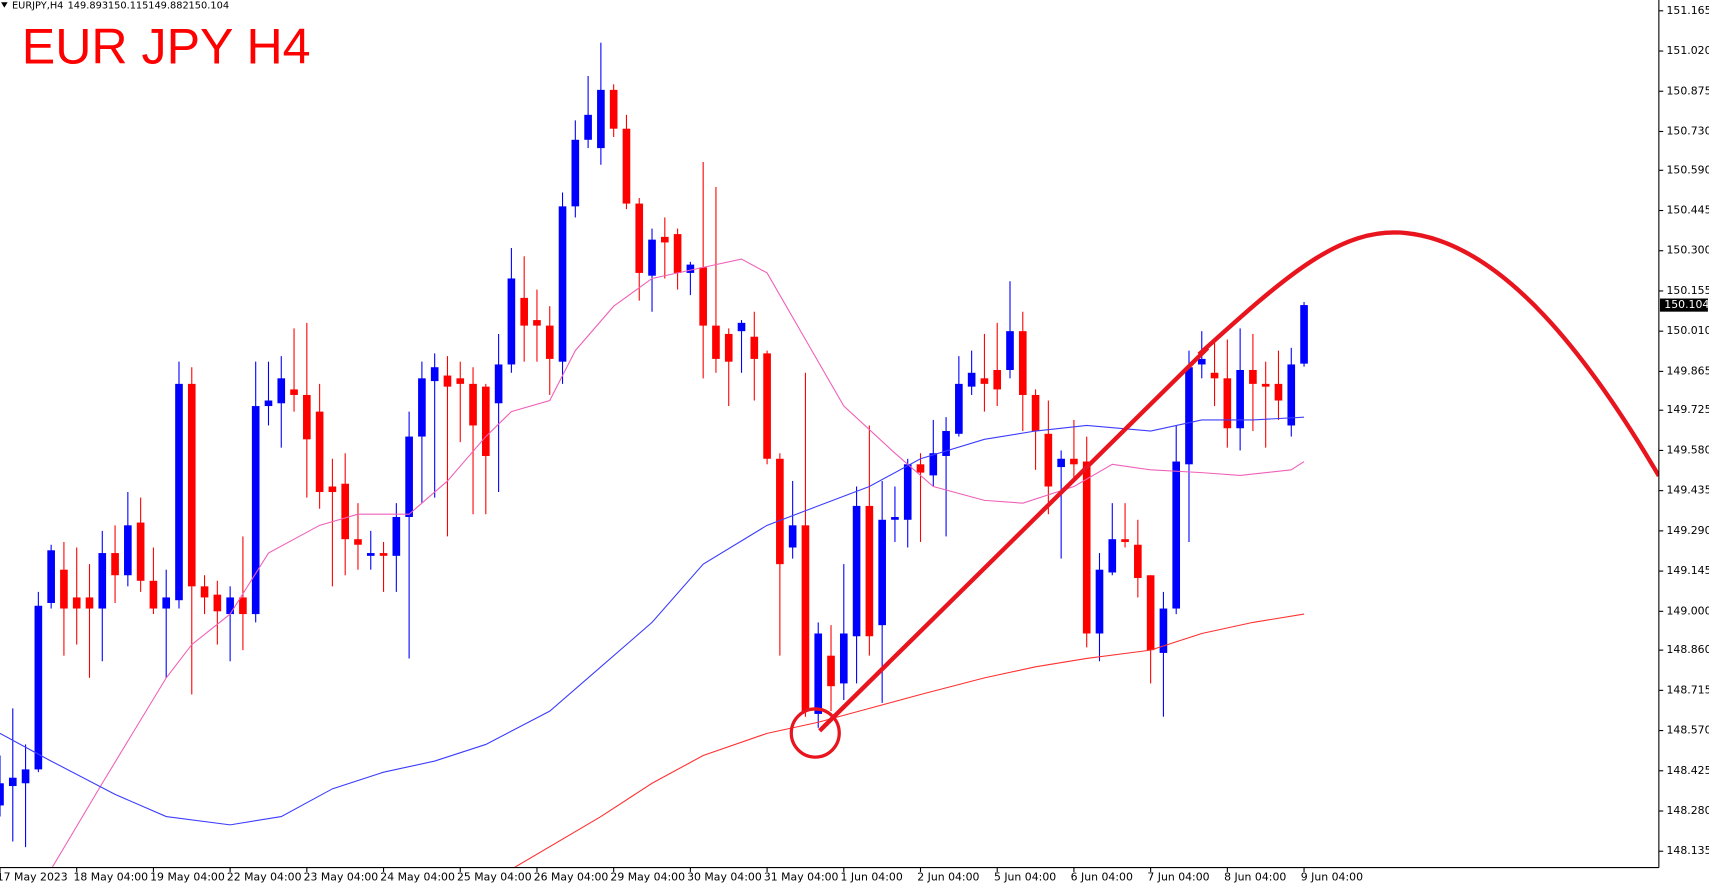  I want to click on y-tick-label: 148.570, so click(1687, 730).